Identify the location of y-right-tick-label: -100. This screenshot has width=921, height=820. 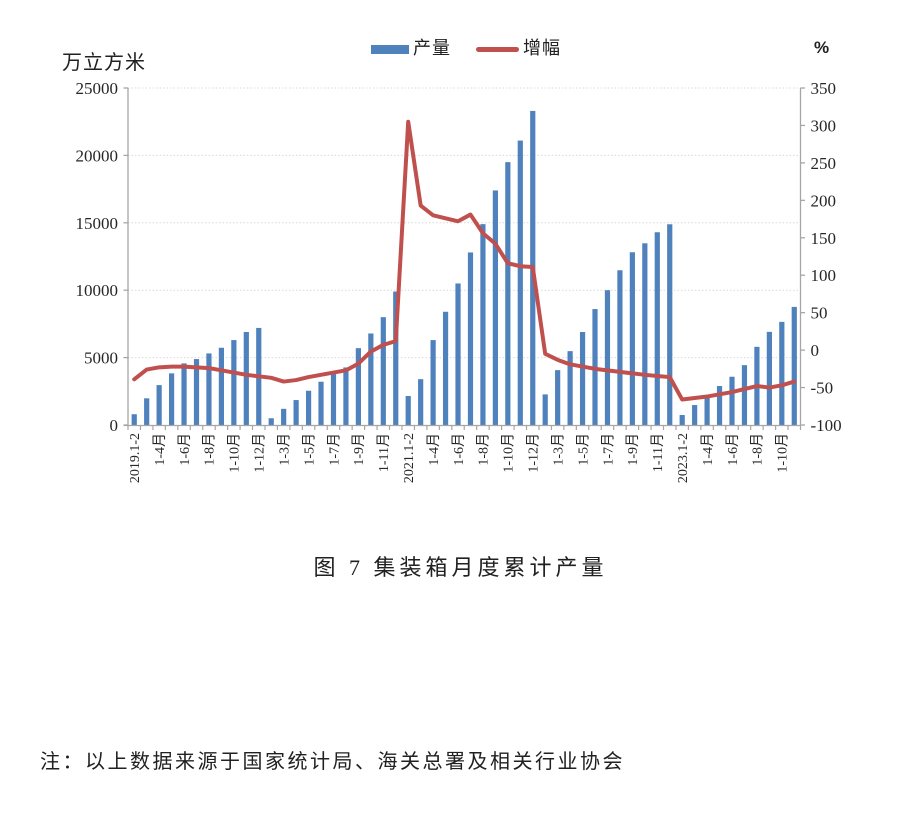
(826, 425).